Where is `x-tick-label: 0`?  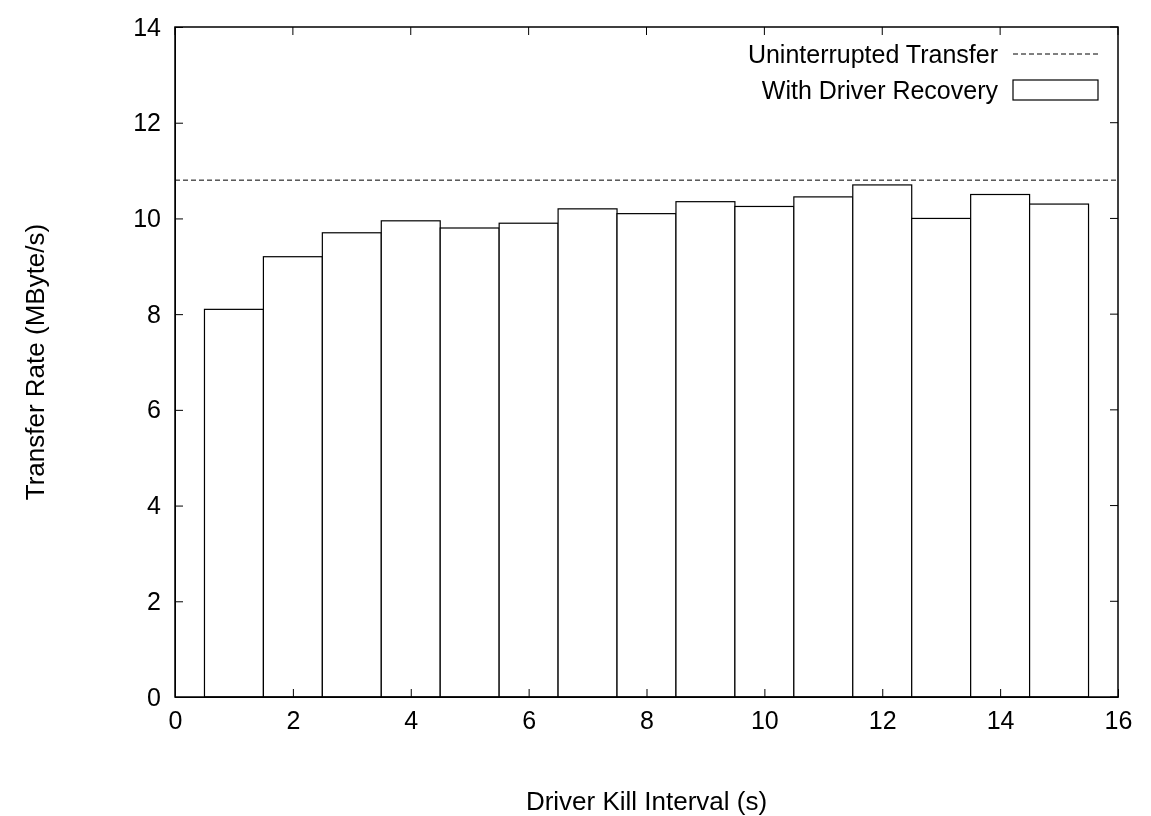 x-tick-label: 0 is located at coordinates (175, 719).